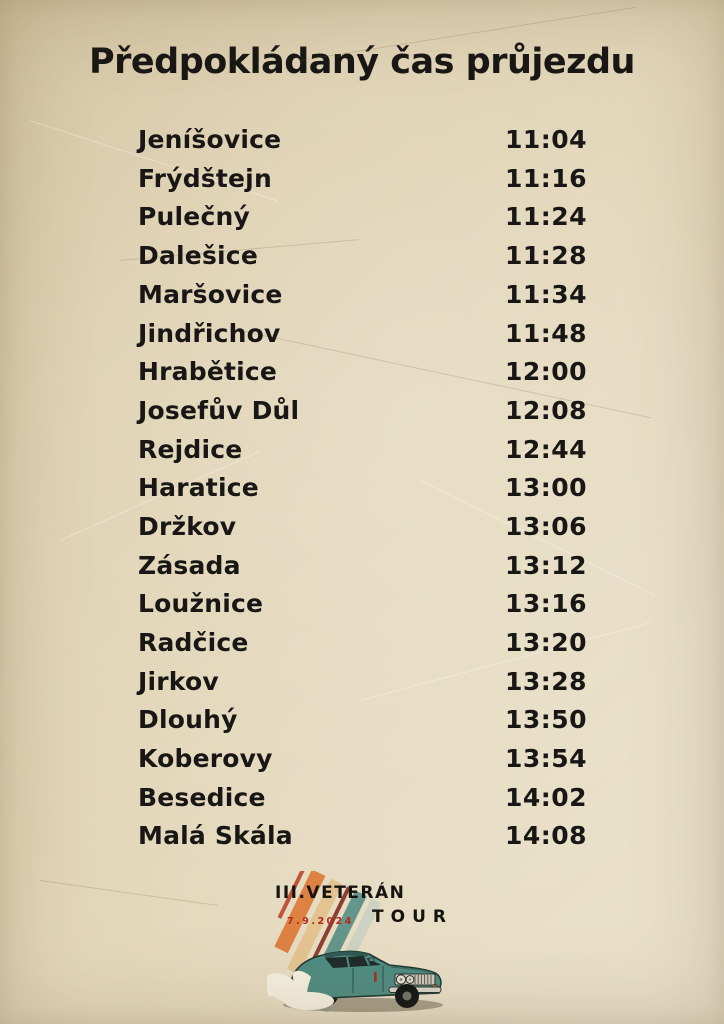 The image size is (724, 1024). I want to click on schedule-row: Pulečný 11:24, so click(363, 217).